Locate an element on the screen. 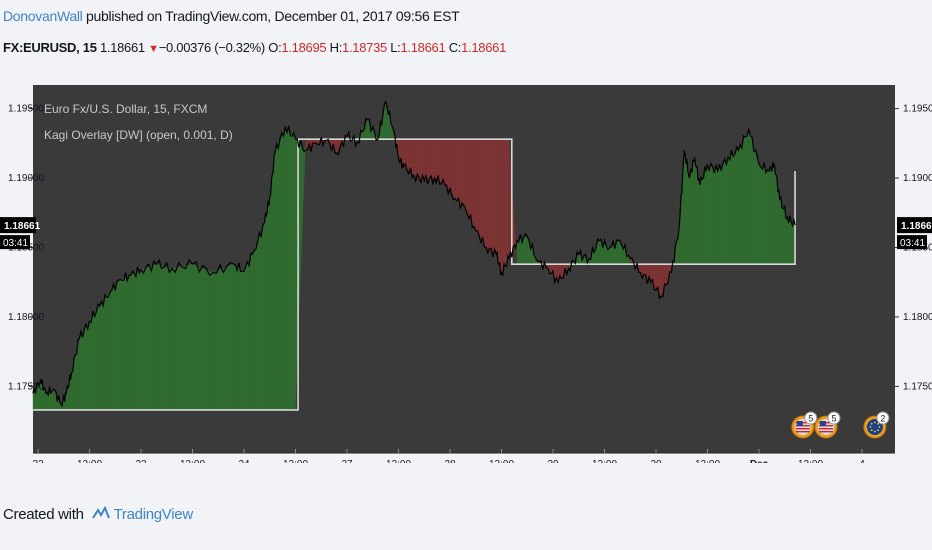 Image resolution: width=932 pixels, height=550 pixels. x-tick-label: 30 is located at coordinates (656, 461).